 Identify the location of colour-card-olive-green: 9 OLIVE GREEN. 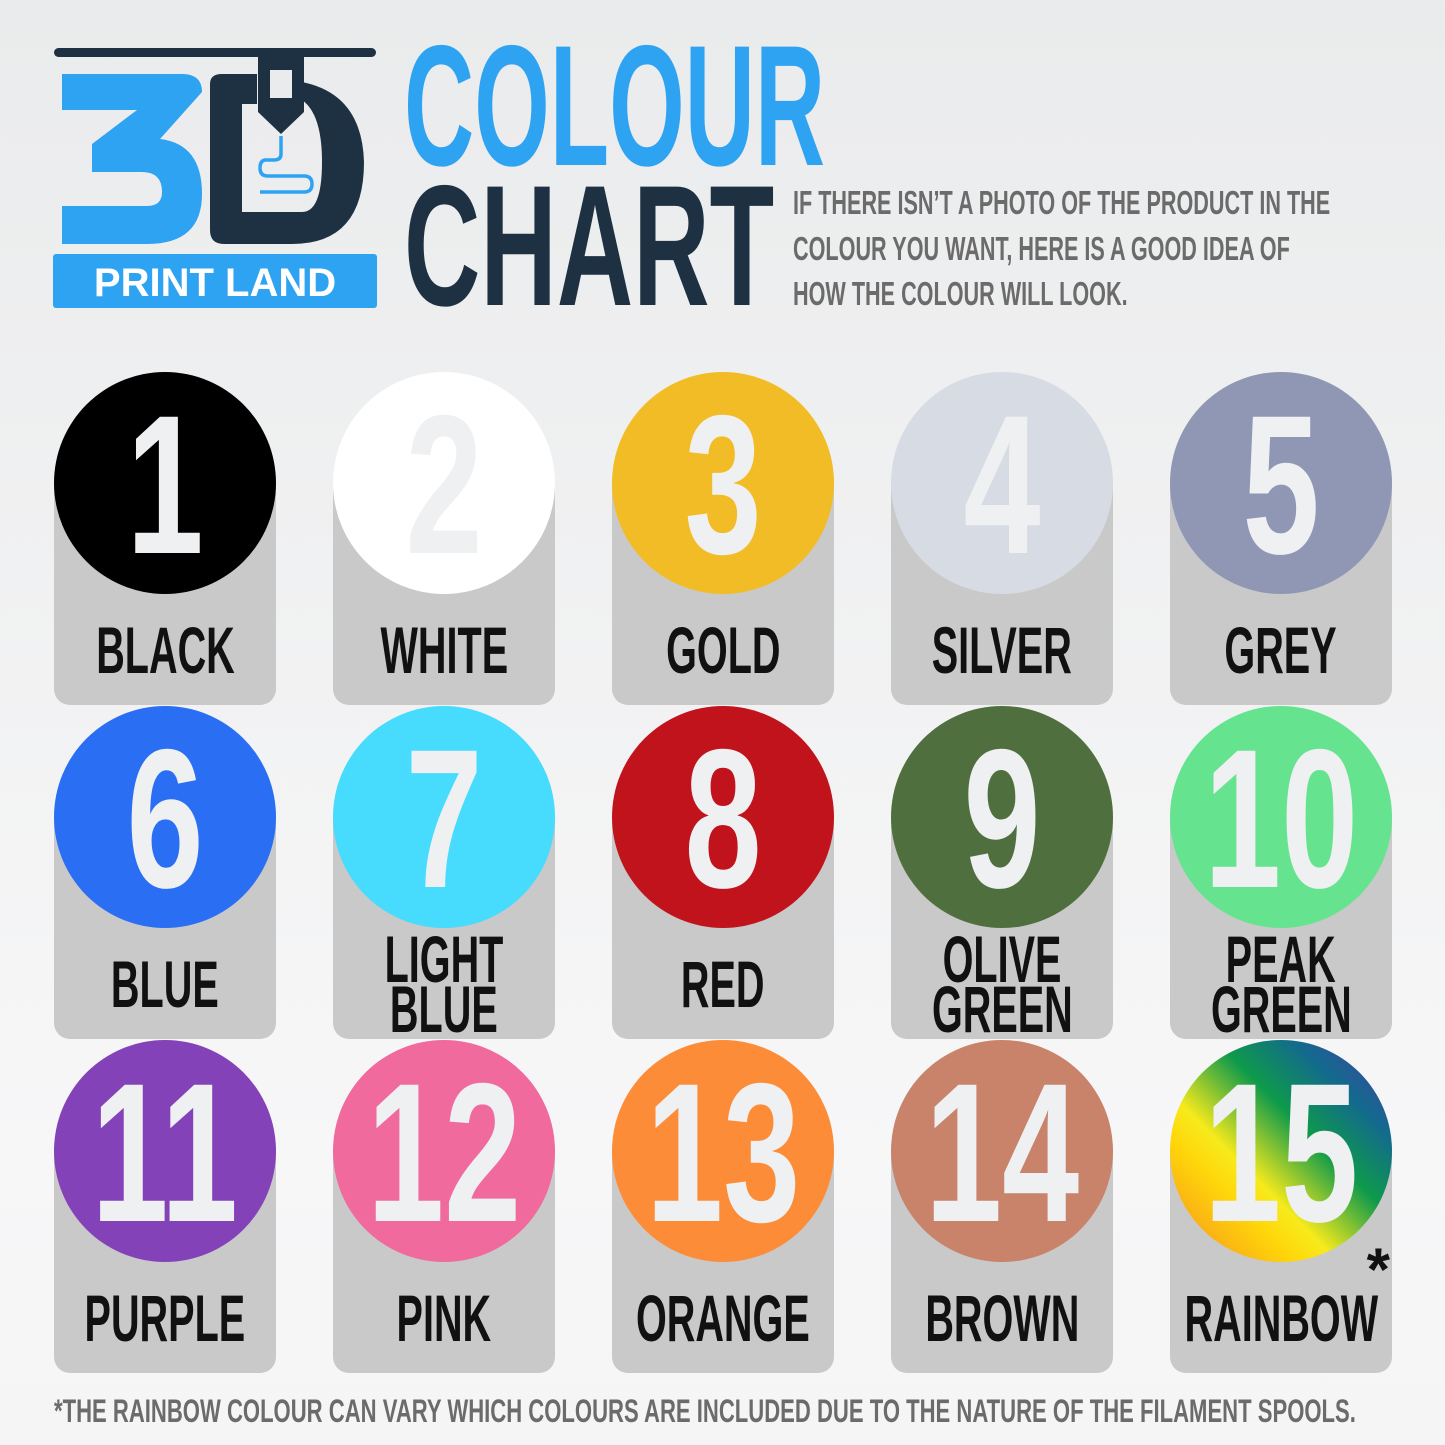
(1002, 874).